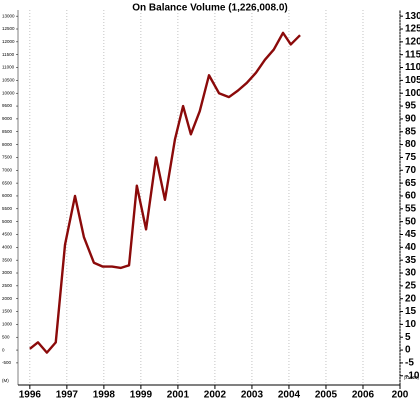 The height and width of the screenshot is (400, 420). Describe the element at coordinates (178, 395) in the screenshot. I see `x-tick-label: 2001` at that location.